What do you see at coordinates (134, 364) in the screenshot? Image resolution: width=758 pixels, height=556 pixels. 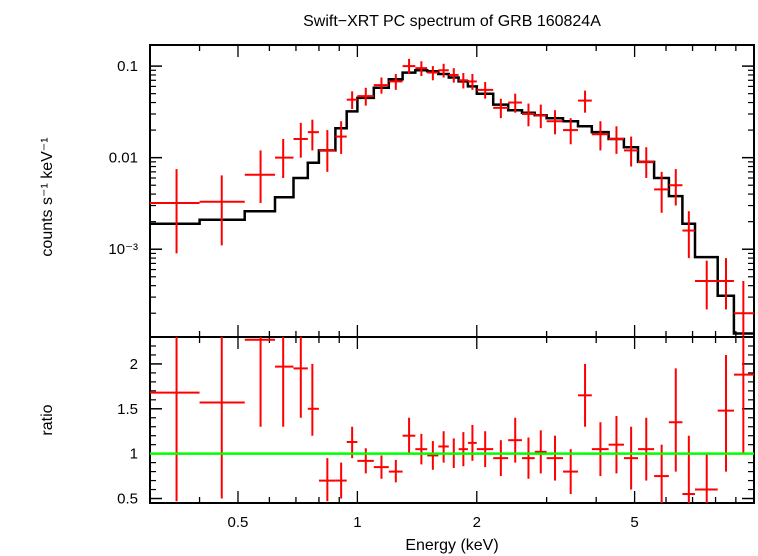 I see `y-tick-label: 2` at bounding box center [134, 364].